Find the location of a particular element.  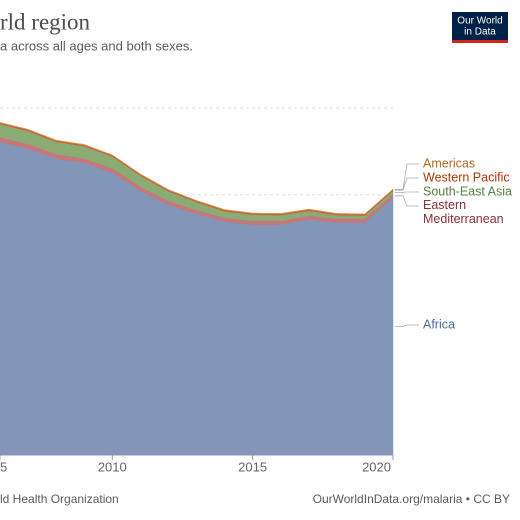

logo-bar is located at coordinates (480, 41).